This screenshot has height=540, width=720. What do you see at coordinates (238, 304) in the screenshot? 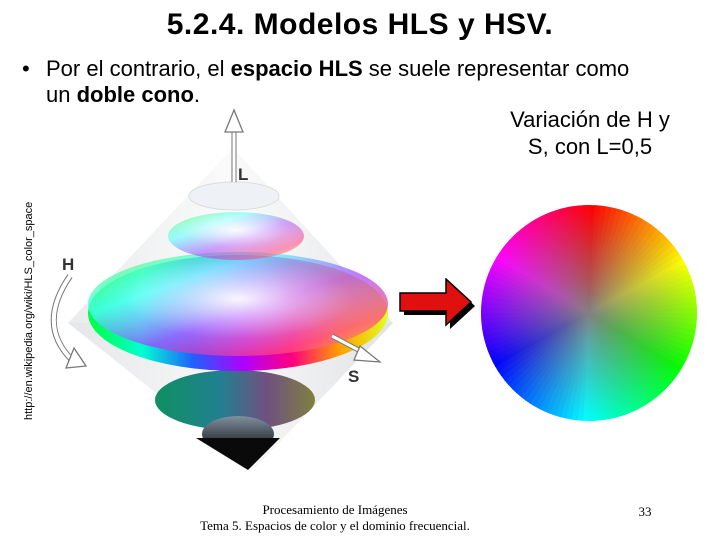
I see `hue-disk-highlight` at bounding box center [238, 304].